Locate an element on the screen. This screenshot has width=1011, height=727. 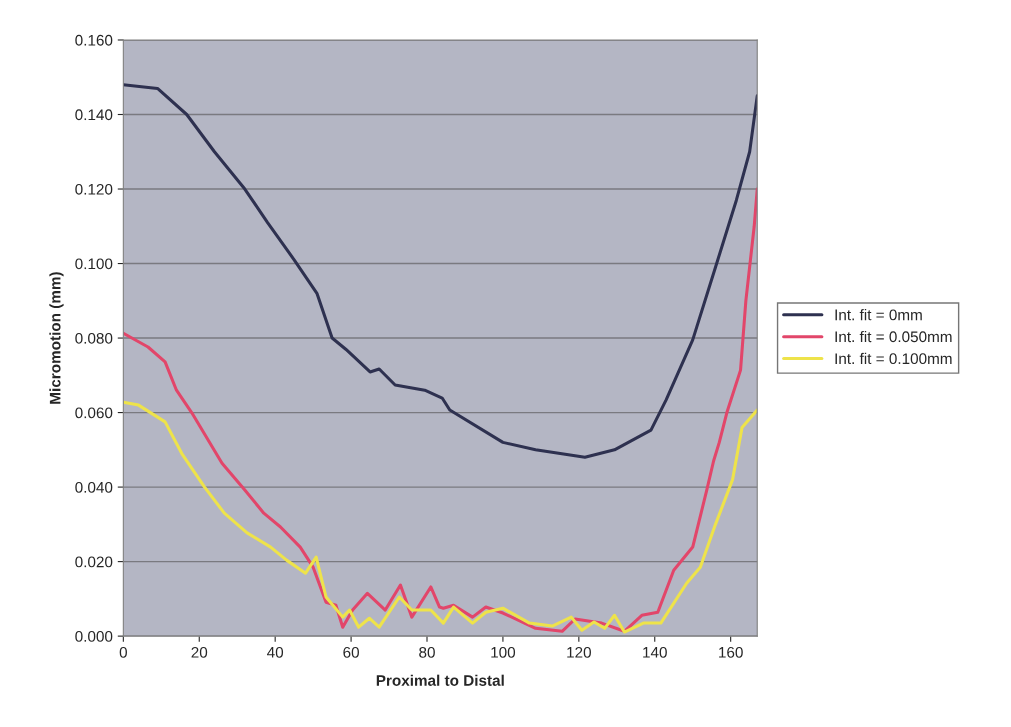
x-tick-label: 120 is located at coordinates (579, 652).